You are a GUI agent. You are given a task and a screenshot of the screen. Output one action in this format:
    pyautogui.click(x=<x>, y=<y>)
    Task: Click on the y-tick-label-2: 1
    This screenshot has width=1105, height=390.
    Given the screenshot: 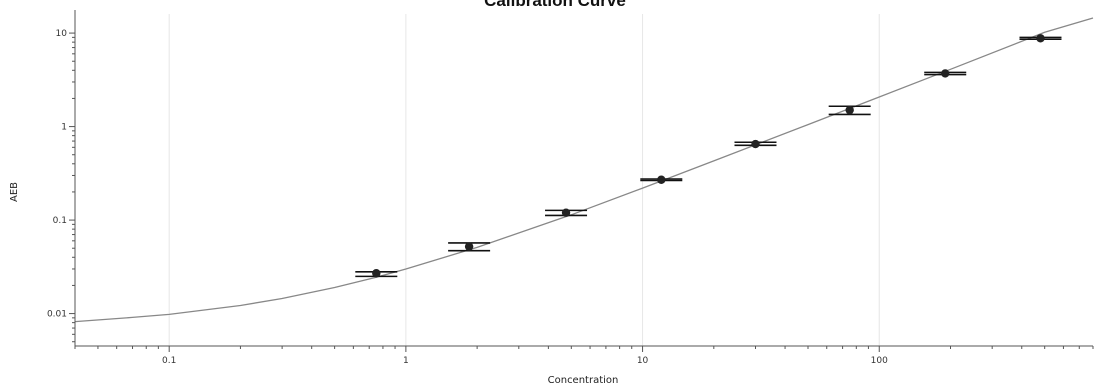 What is the action you would take?
    pyautogui.click(x=64, y=128)
    